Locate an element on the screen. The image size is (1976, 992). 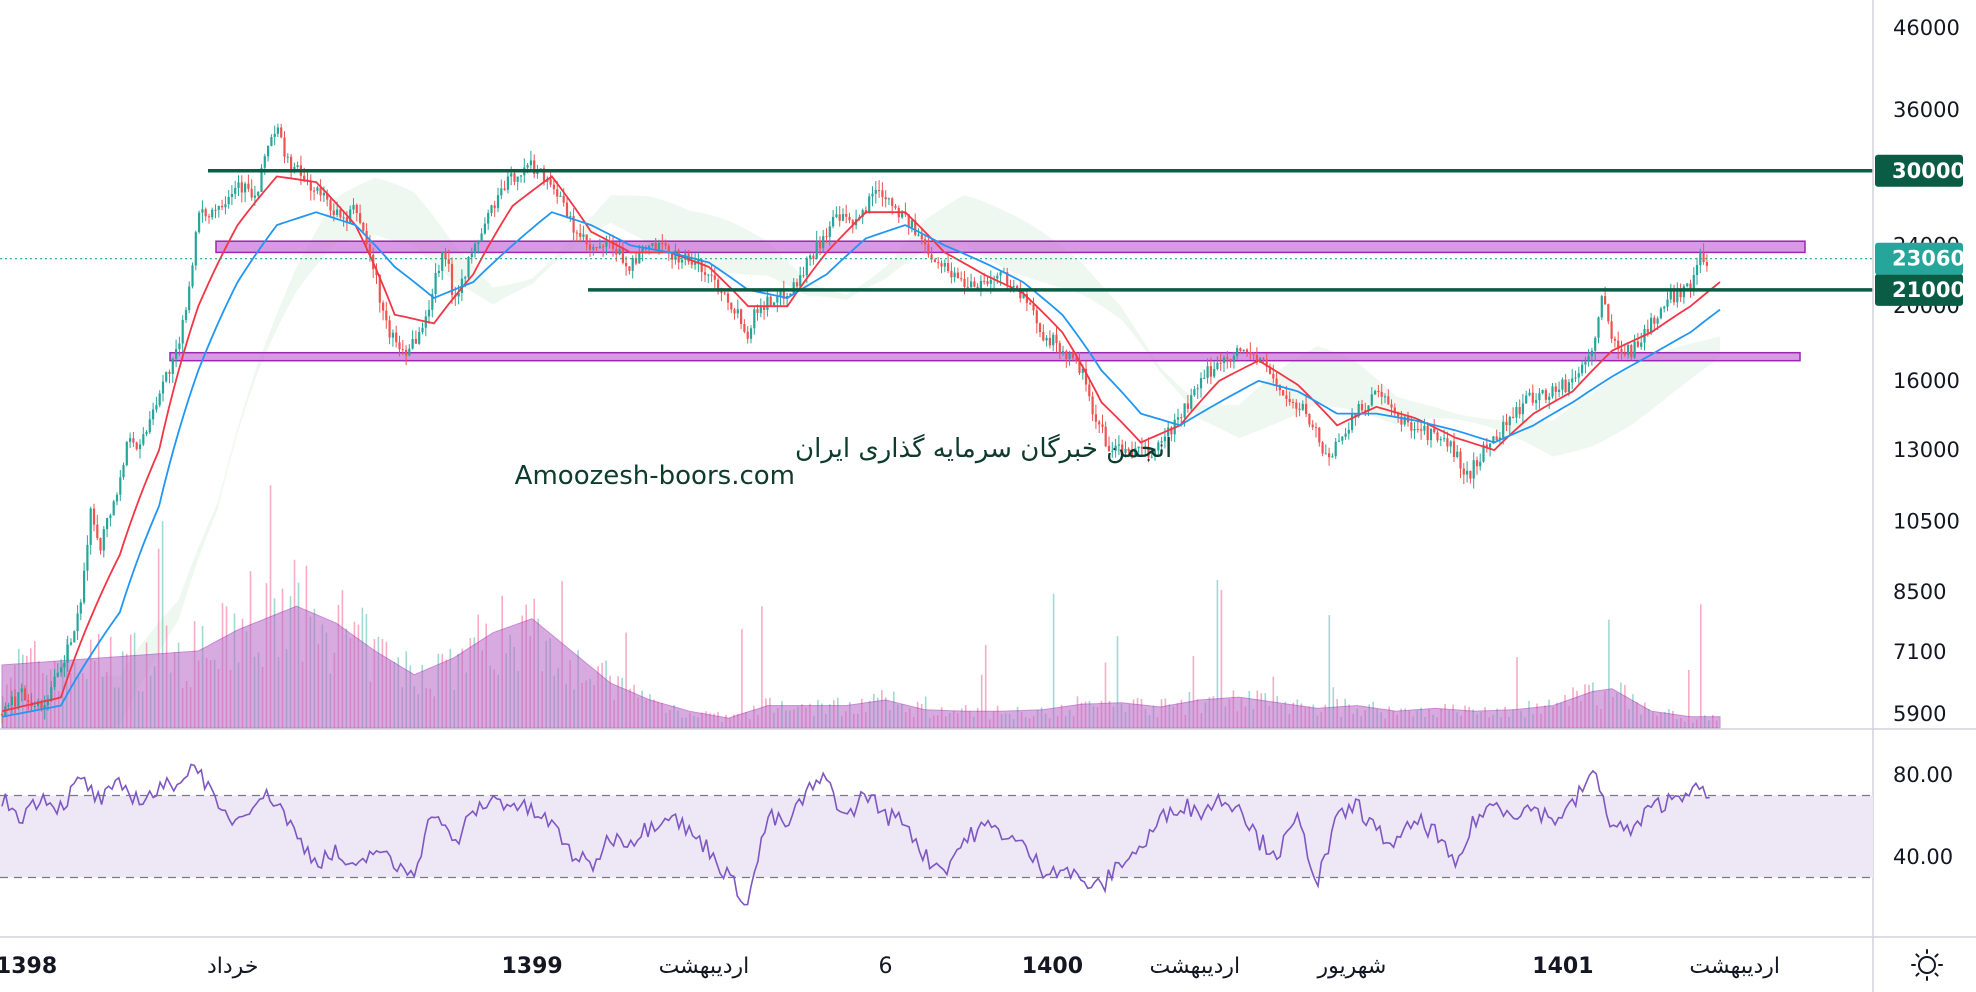
price-tick-label: 16000 is located at coordinates (1926, 381).